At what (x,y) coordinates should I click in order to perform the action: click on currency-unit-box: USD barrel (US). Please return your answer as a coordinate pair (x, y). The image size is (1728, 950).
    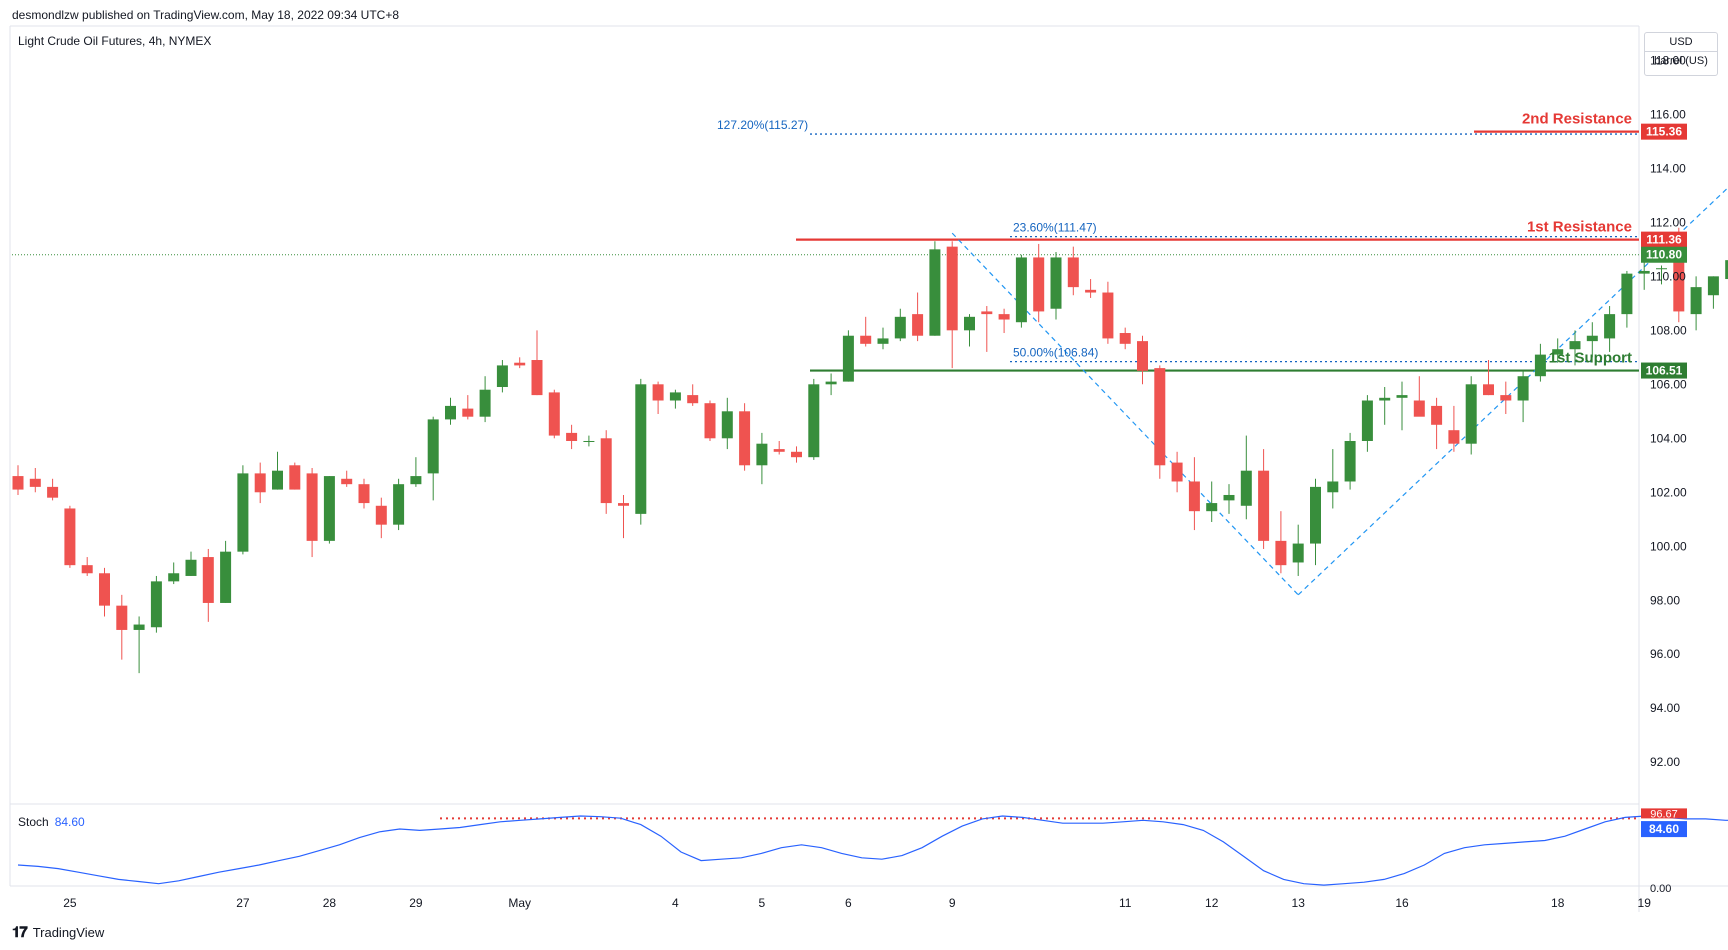
    Looking at the image, I should click on (1681, 54).